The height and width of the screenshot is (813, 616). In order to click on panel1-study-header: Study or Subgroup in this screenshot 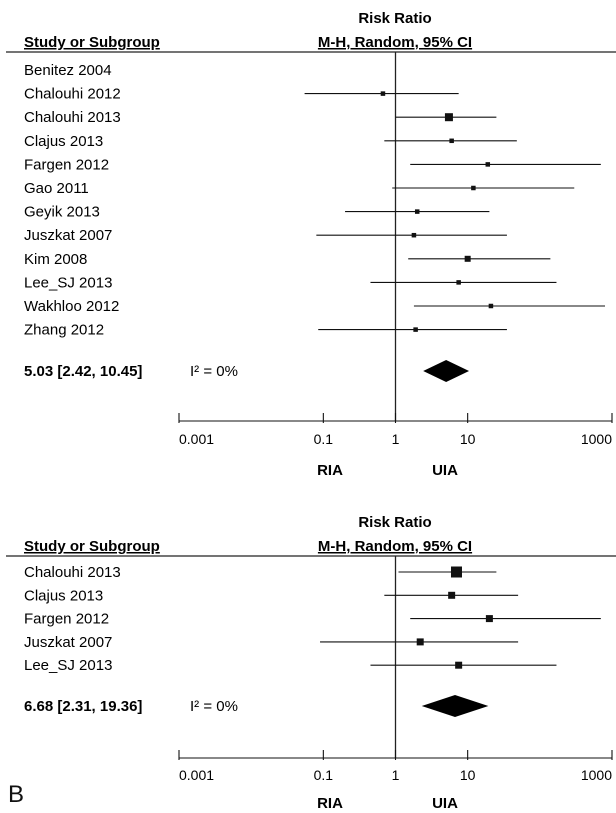, I will do `click(92, 42)`.